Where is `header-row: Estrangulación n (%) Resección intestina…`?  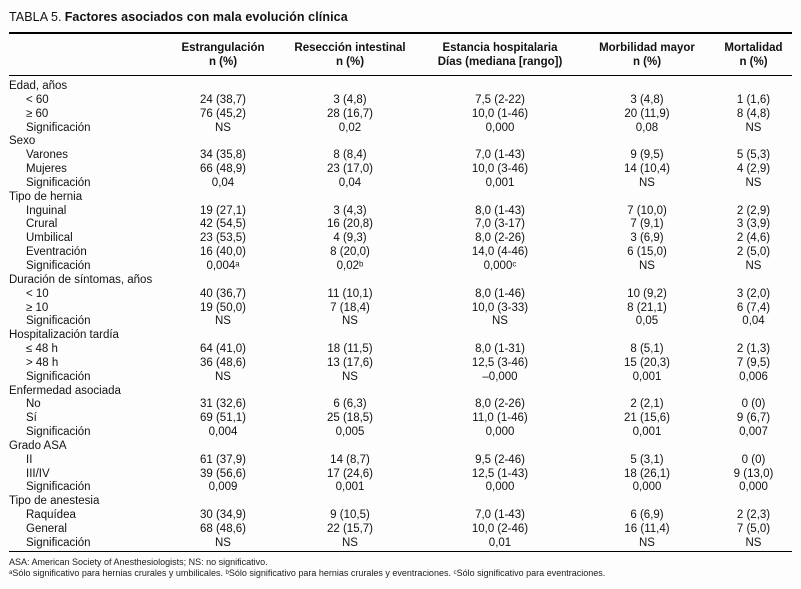
header-row: Estrangulación n (%) Resección intestina… is located at coordinates (400, 55).